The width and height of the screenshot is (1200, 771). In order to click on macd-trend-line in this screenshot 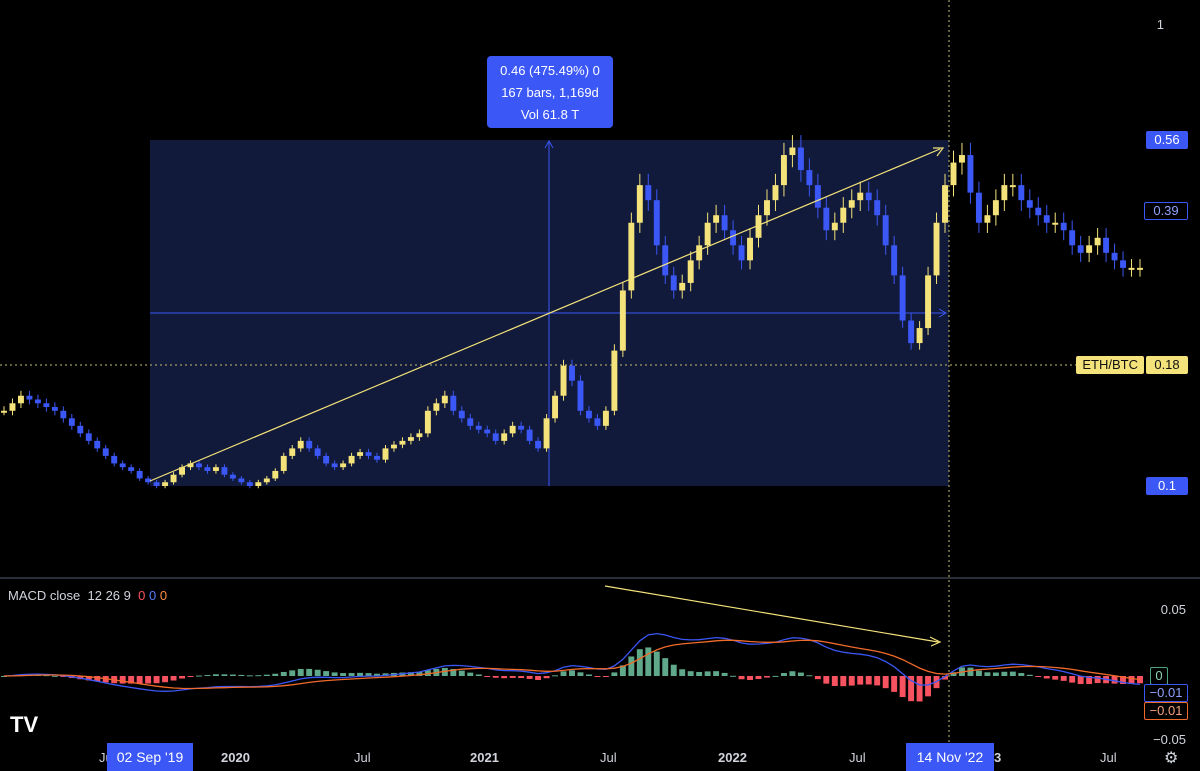, I will do `click(771, 614)`.